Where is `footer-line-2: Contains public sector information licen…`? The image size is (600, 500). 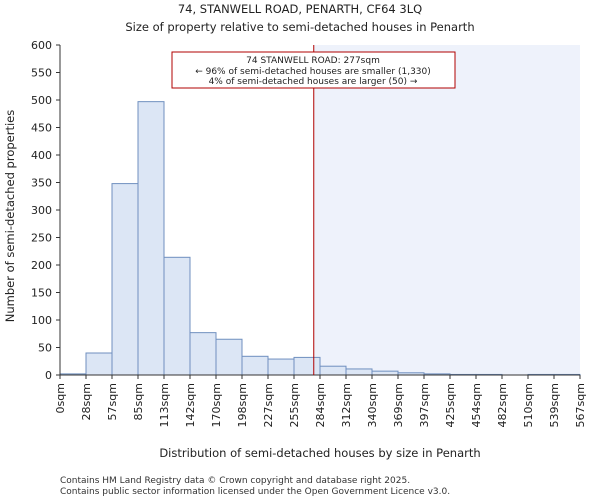
footer-line-2: Contains public sector information licen… is located at coordinates (255, 492).